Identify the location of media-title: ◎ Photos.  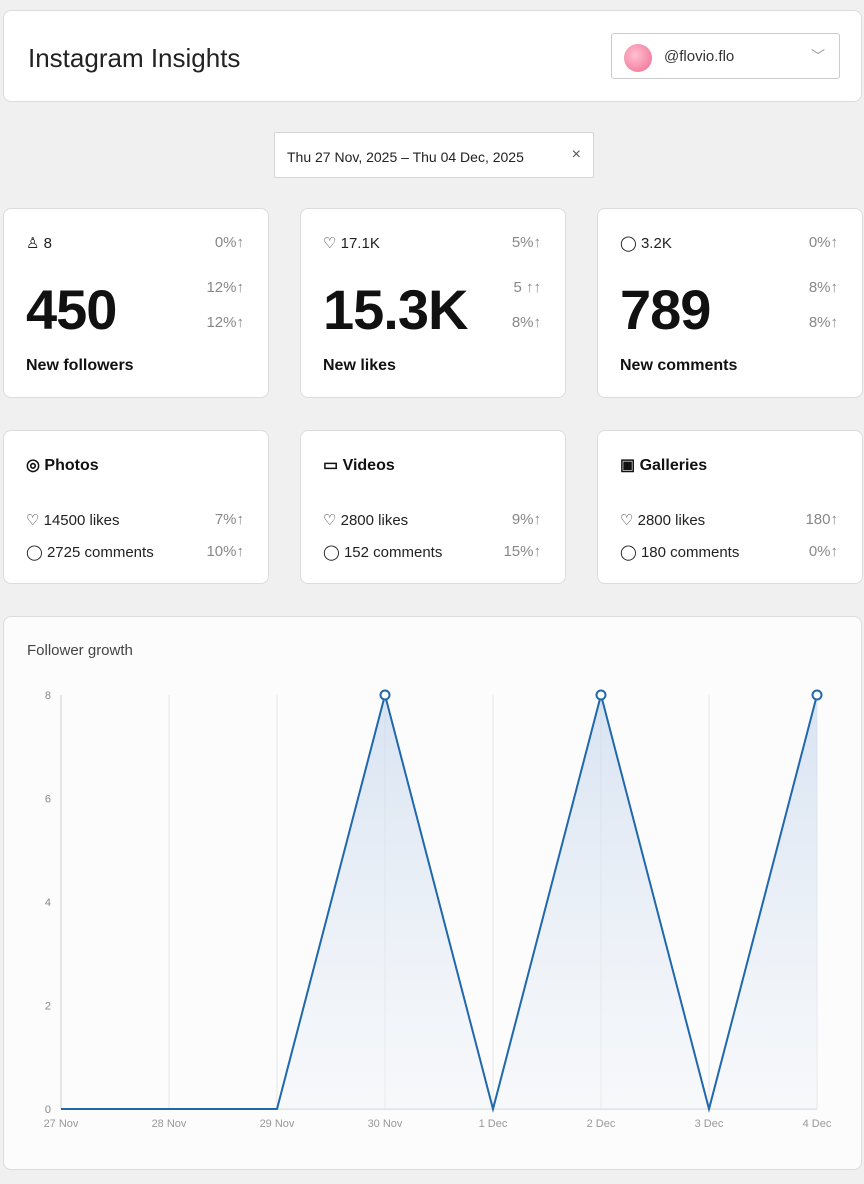
(62, 465).